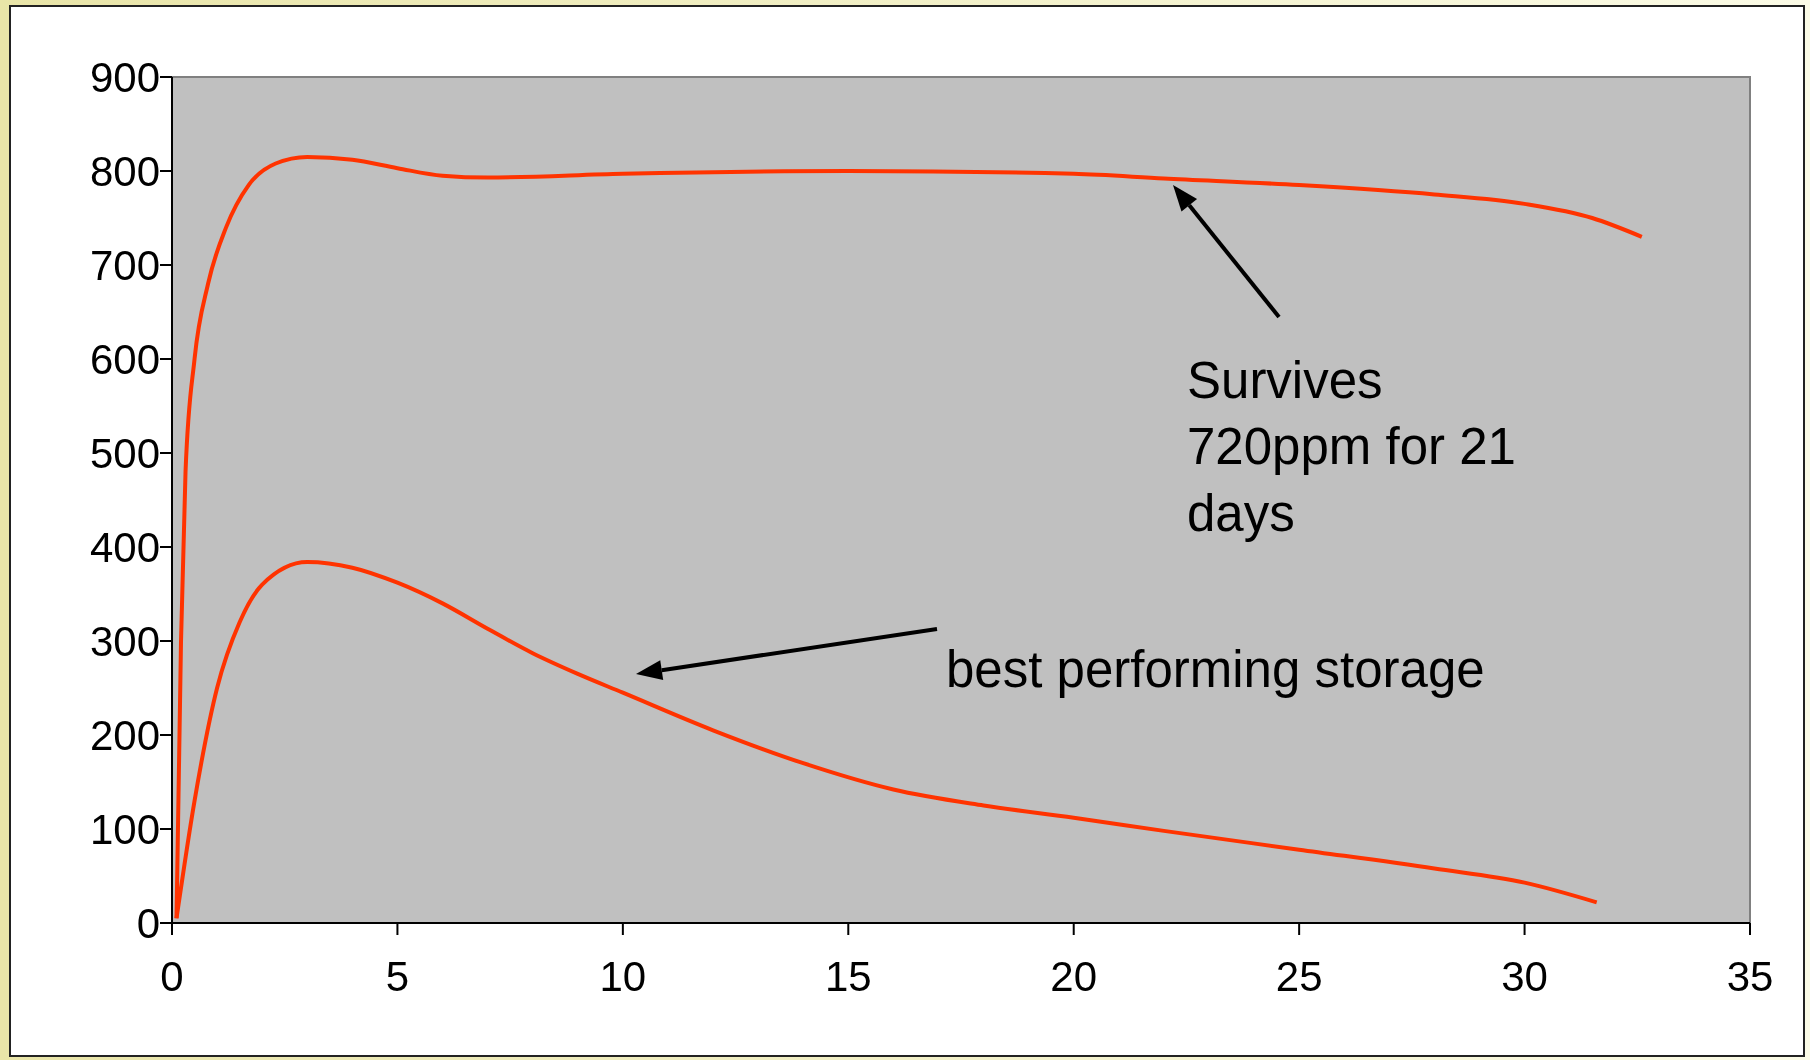  What do you see at coordinates (1299, 976) in the screenshot?
I see `x-tick-label: 25` at bounding box center [1299, 976].